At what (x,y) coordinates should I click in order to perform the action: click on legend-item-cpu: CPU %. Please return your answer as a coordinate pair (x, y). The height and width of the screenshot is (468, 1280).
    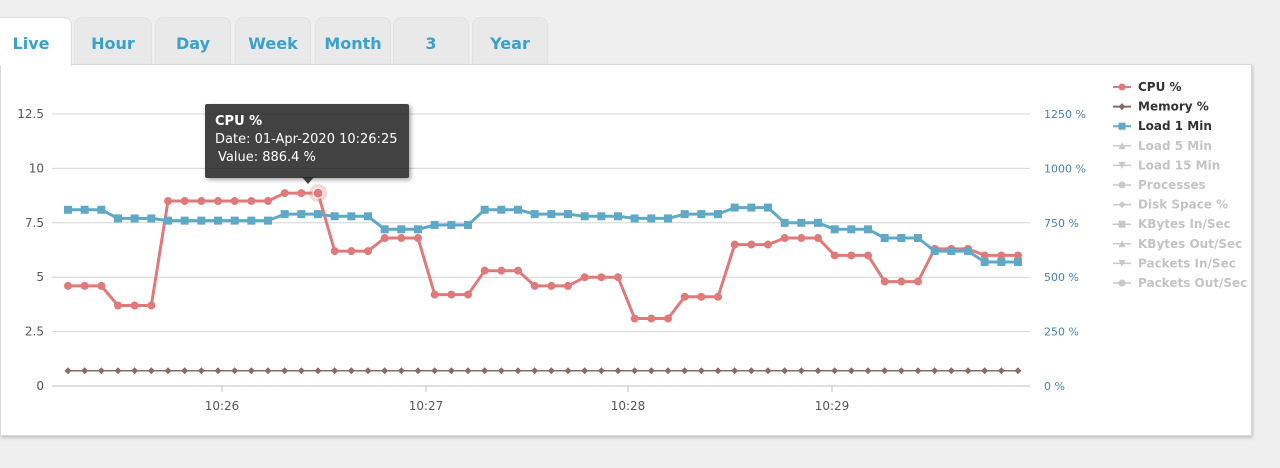
    Looking at the image, I should click on (1160, 87).